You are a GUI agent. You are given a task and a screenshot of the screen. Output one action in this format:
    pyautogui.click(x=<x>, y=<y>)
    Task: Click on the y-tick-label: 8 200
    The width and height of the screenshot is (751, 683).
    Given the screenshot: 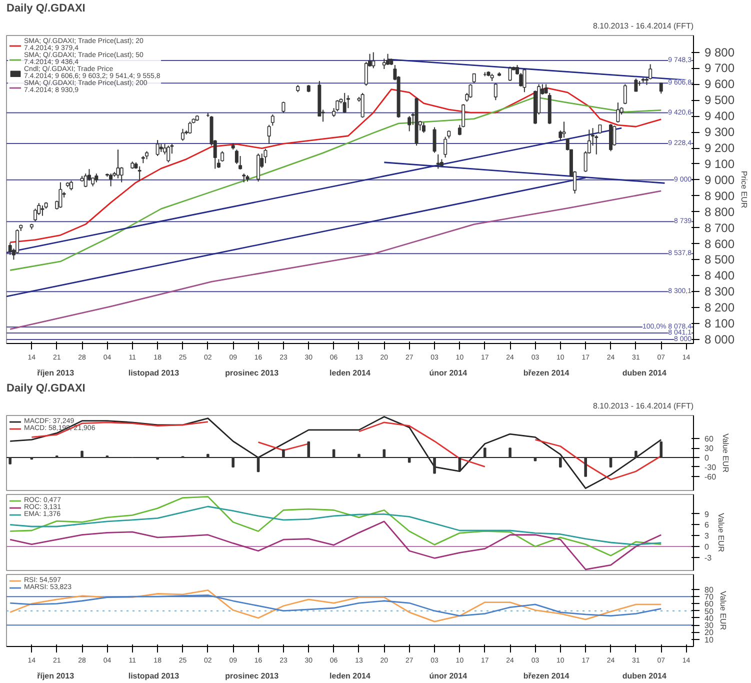 What is the action you would take?
    pyautogui.click(x=719, y=307)
    